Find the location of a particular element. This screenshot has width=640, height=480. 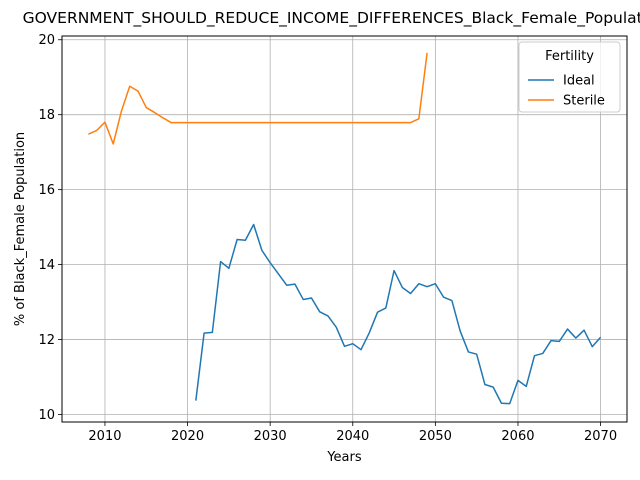

y-tick-label: 14 is located at coordinates (46, 265).